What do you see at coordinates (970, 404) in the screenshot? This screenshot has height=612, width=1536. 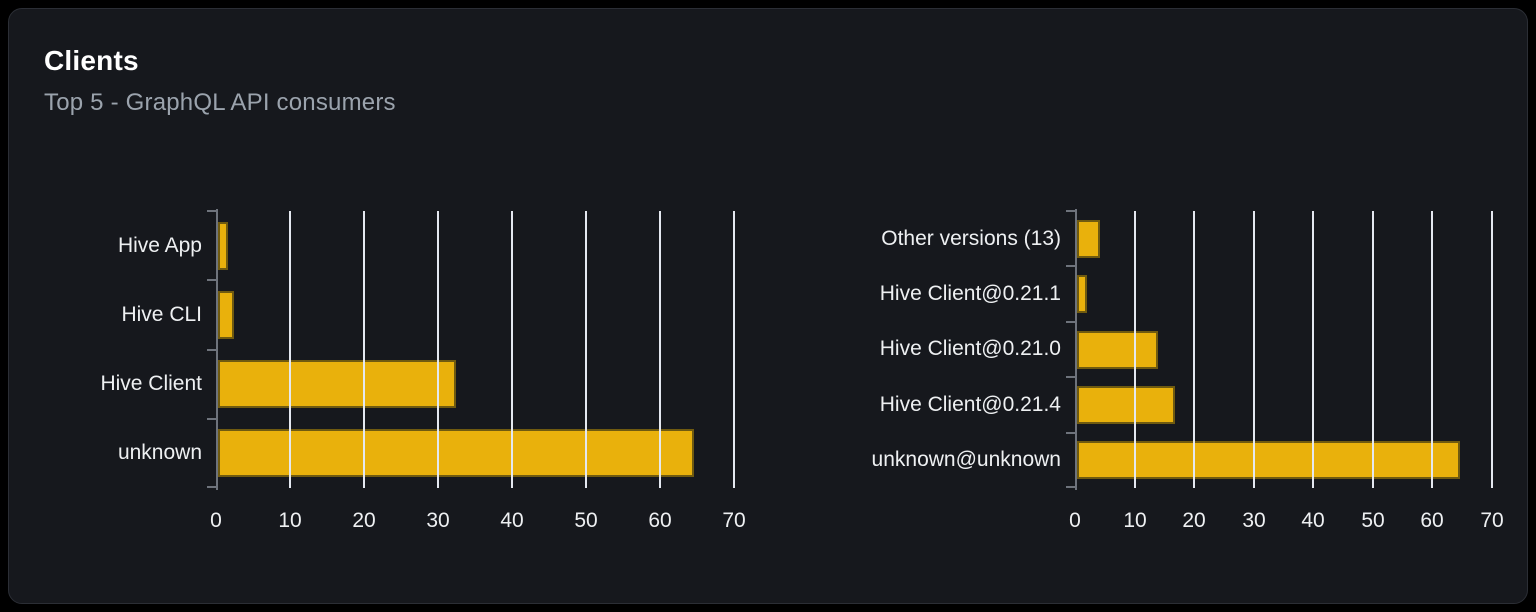 I see `category-label-hive-client-0-21-4: Hive Client@0.21.4` at bounding box center [970, 404].